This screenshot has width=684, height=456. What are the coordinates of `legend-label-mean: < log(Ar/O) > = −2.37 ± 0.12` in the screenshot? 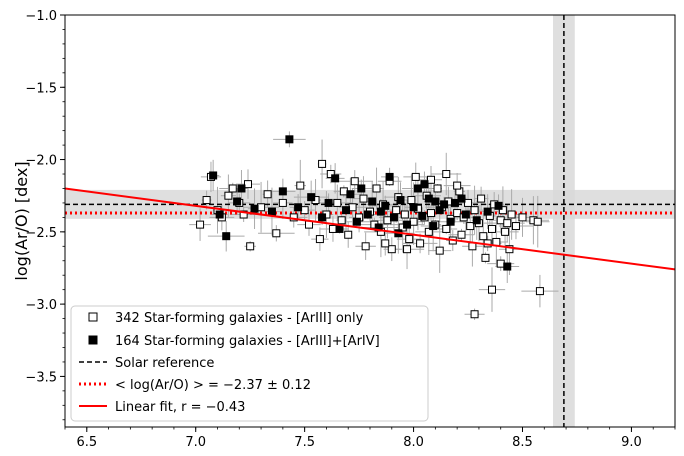 It's located at (213, 385).